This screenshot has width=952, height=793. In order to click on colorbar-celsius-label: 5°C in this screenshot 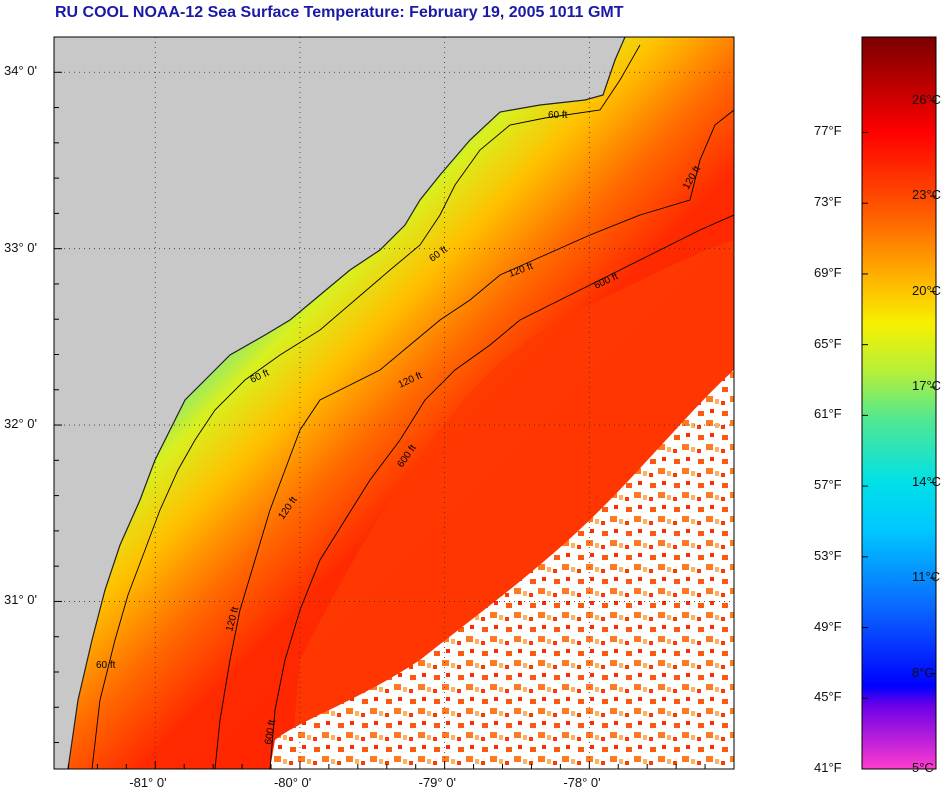, I will do `click(923, 767)`.